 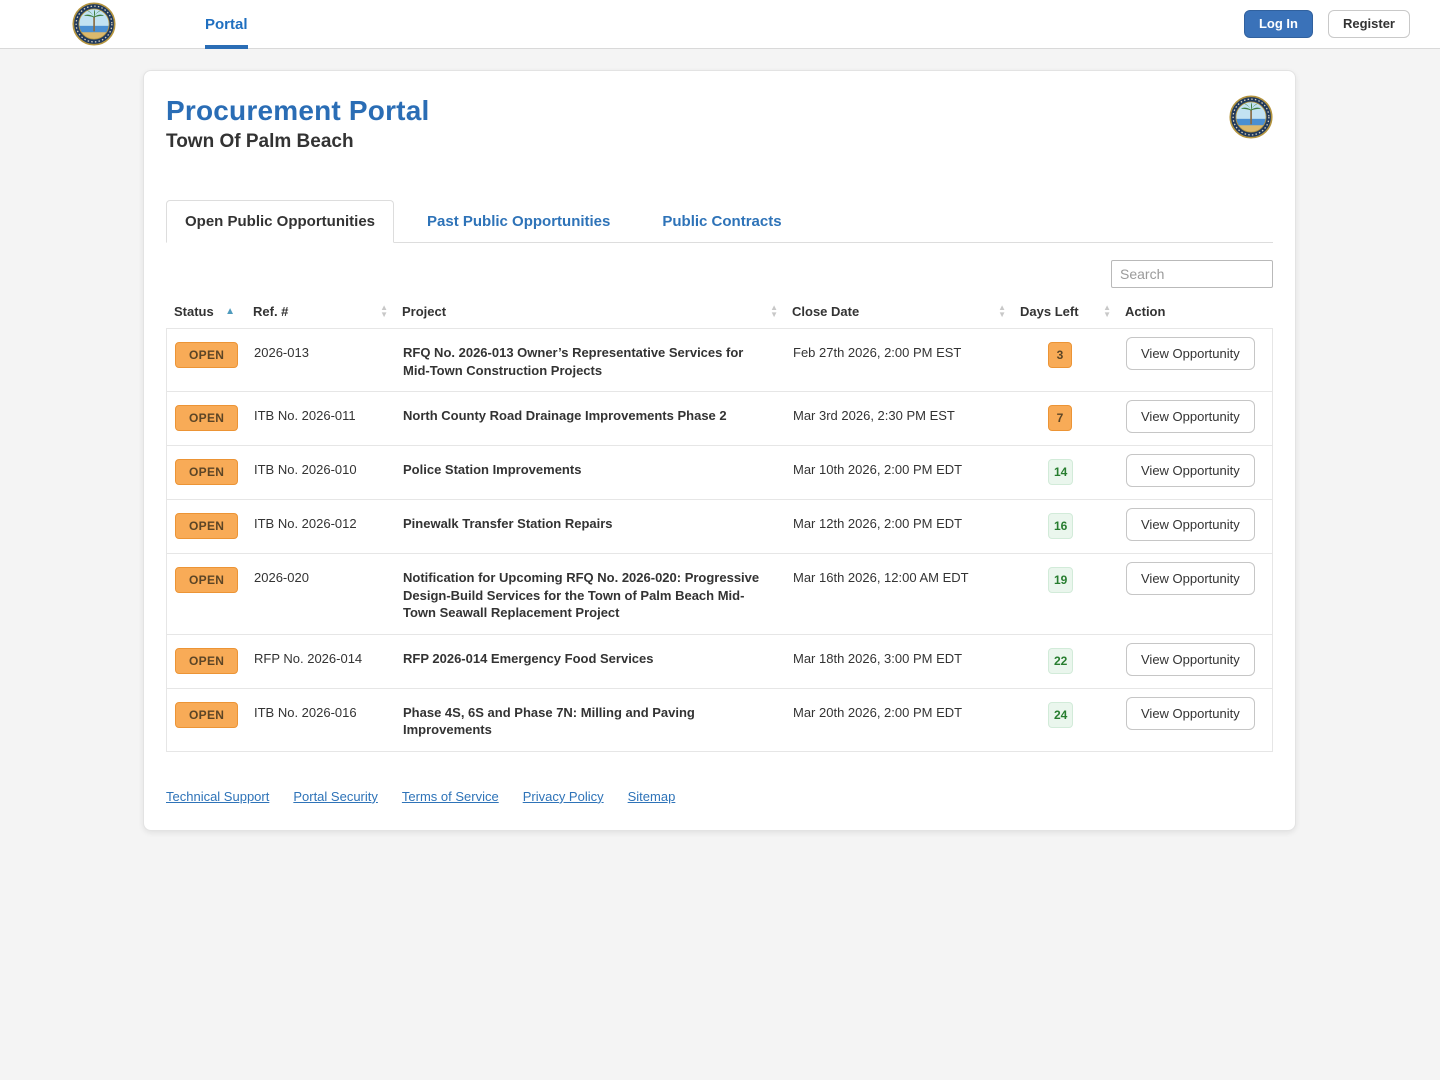 What do you see at coordinates (305, 470) in the screenshot?
I see `ref-number: ITB No. 2026-010` at bounding box center [305, 470].